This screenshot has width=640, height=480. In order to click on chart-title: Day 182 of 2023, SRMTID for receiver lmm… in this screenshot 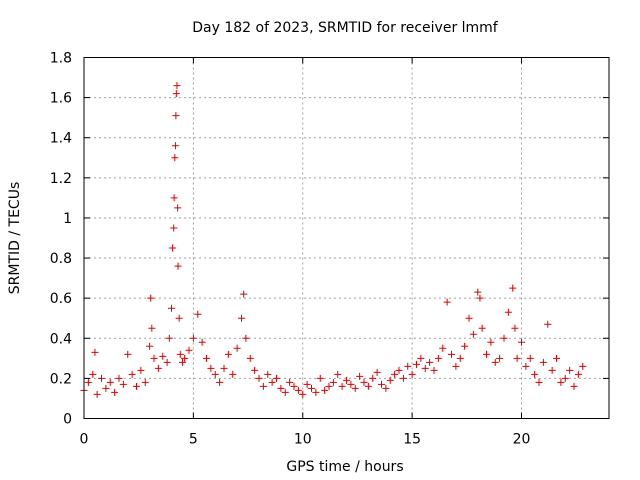, I will do `click(345, 28)`.